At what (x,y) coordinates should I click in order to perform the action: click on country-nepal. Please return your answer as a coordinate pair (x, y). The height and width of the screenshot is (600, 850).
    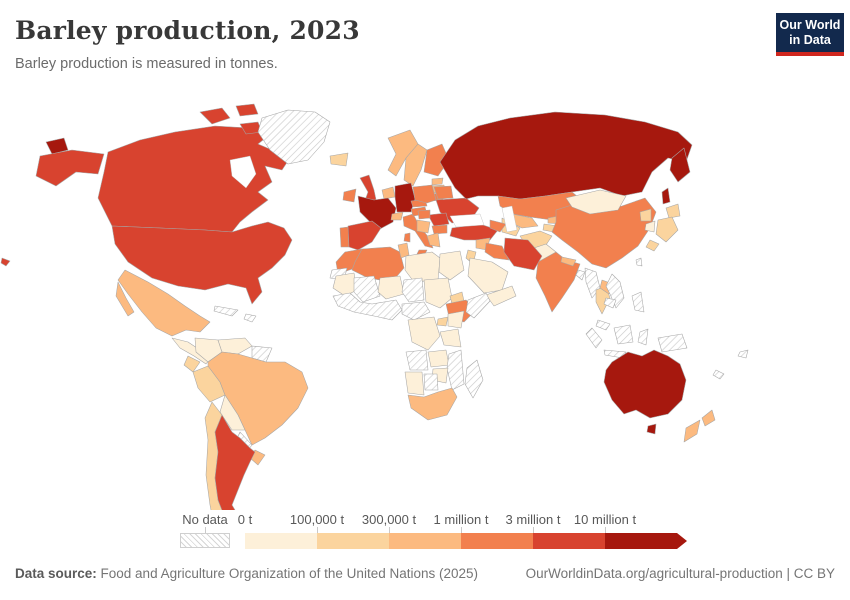
    Looking at the image, I should click on (568, 261).